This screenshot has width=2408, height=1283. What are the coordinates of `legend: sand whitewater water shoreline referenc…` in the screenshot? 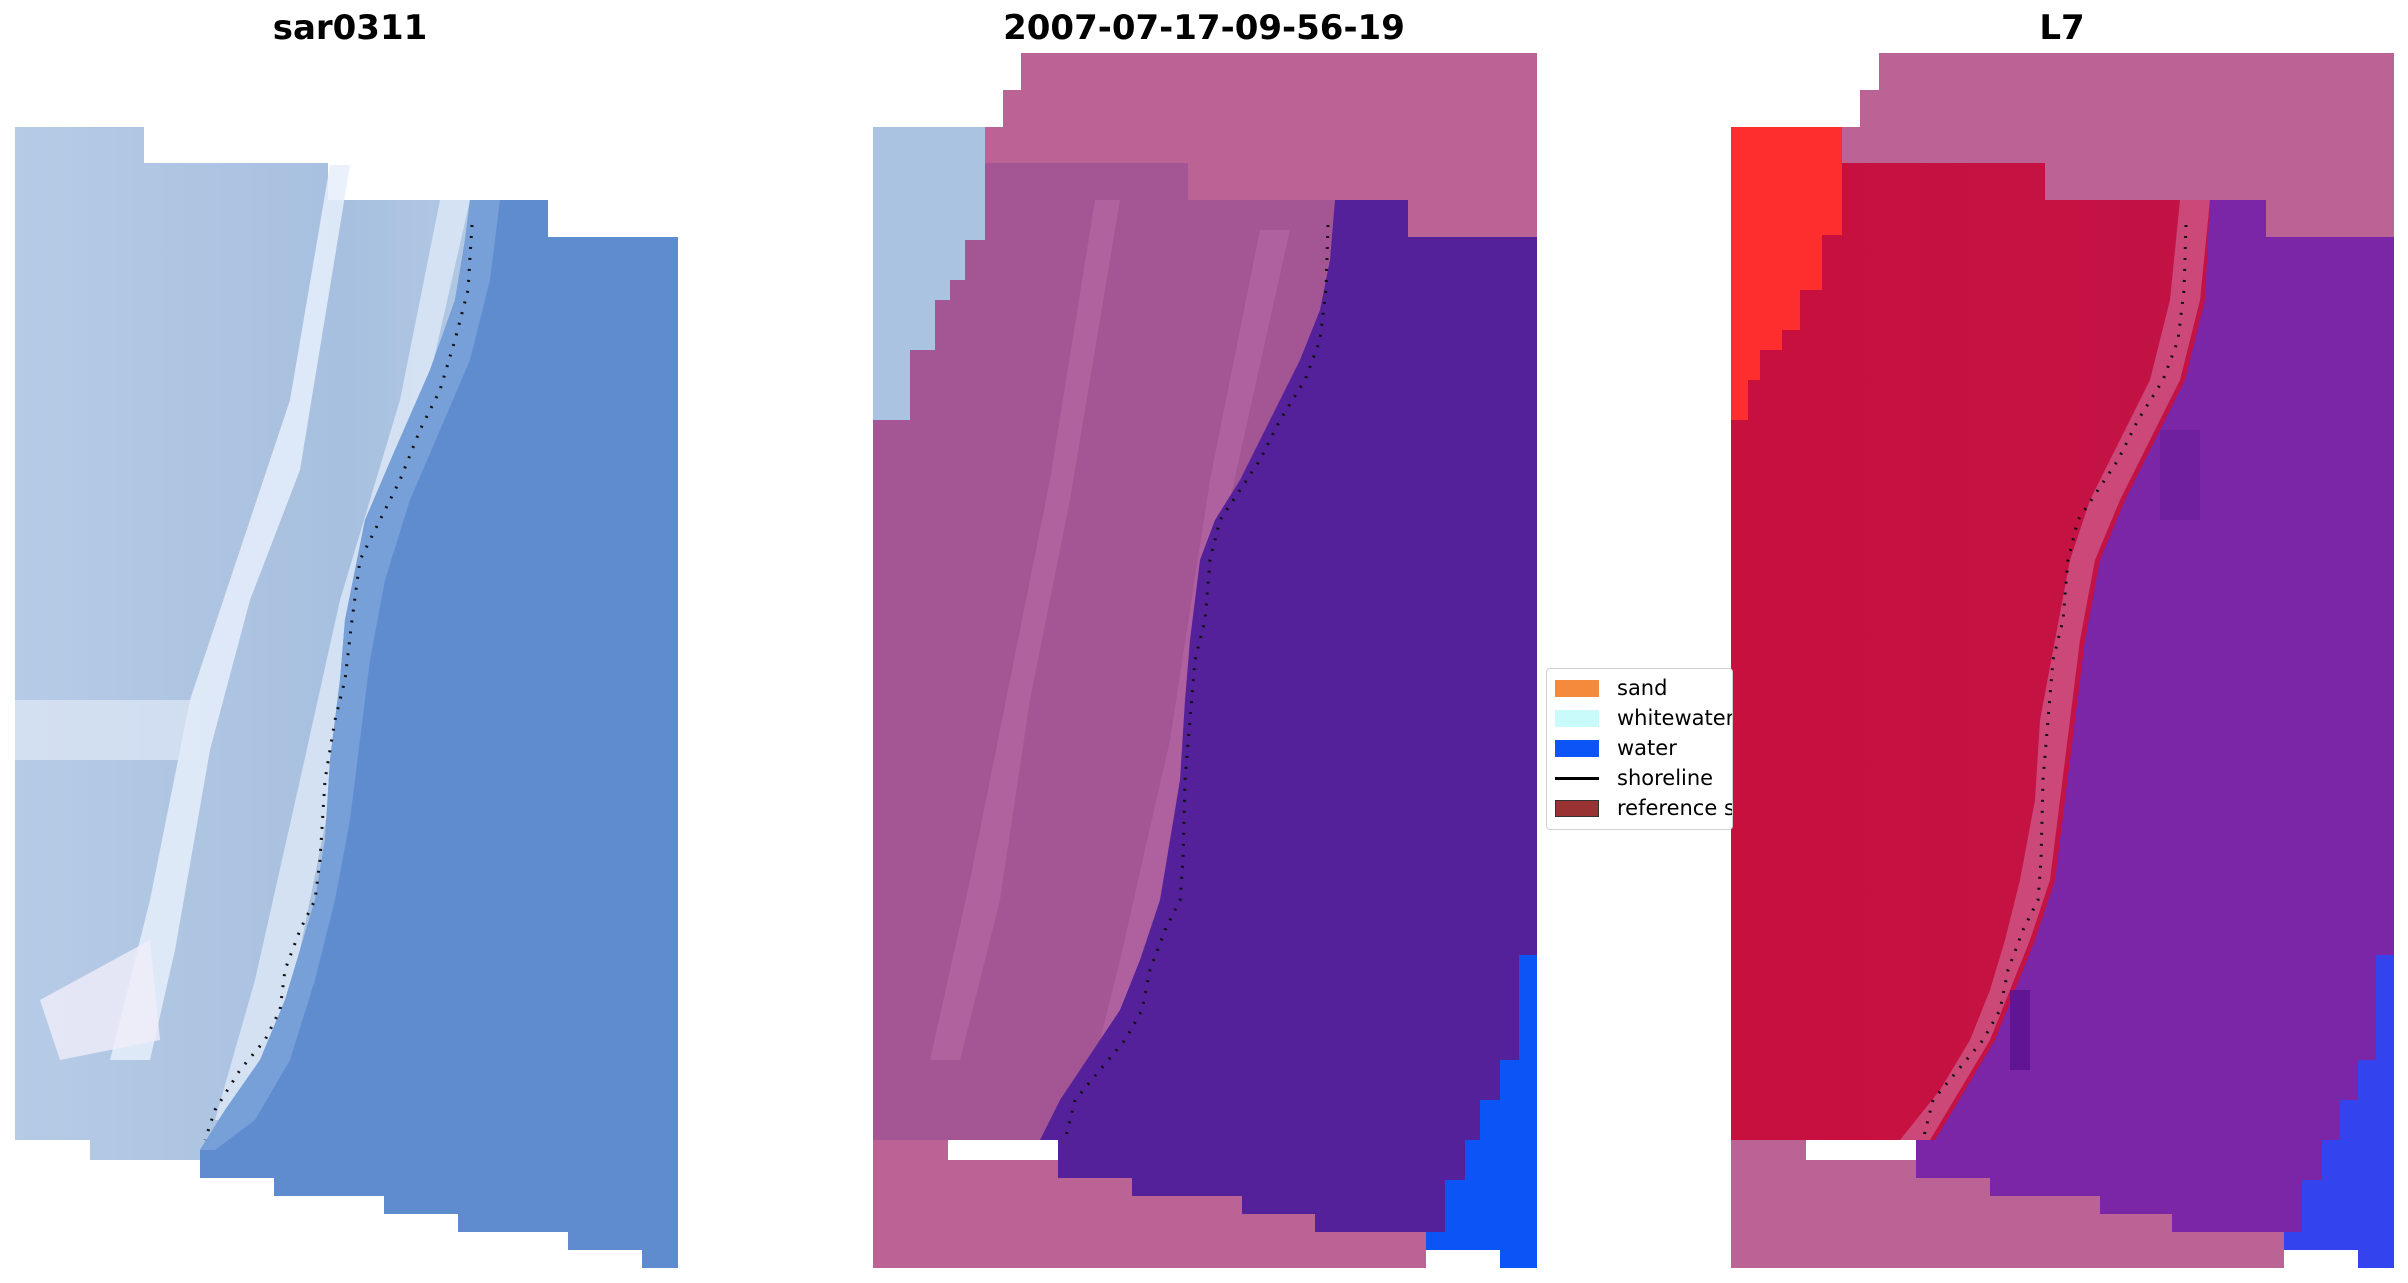 It's located at (1639, 749).